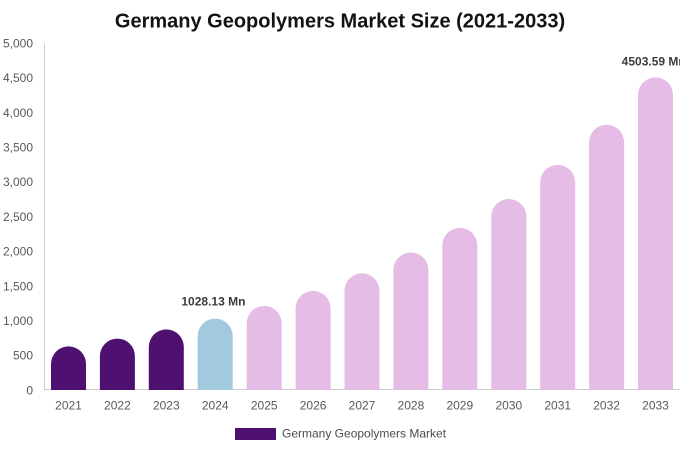 The height and width of the screenshot is (450, 680). What do you see at coordinates (364, 434) in the screenshot?
I see `svg-text: Germany Geopolymers Market` at bounding box center [364, 434].